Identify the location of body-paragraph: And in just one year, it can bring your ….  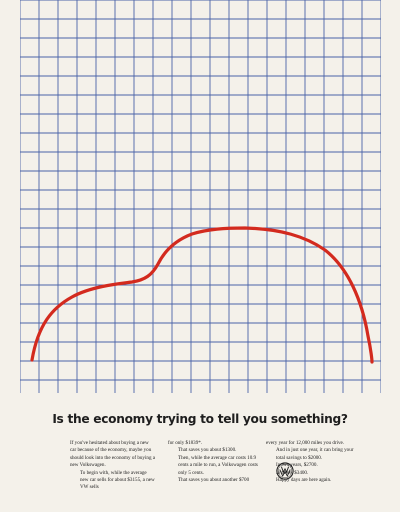
(315, 454).